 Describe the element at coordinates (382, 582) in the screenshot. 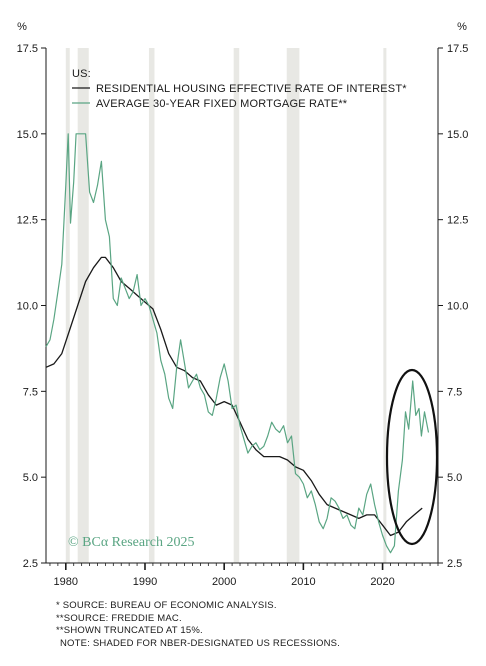

I see `x-tick-label: 2020` at that location.